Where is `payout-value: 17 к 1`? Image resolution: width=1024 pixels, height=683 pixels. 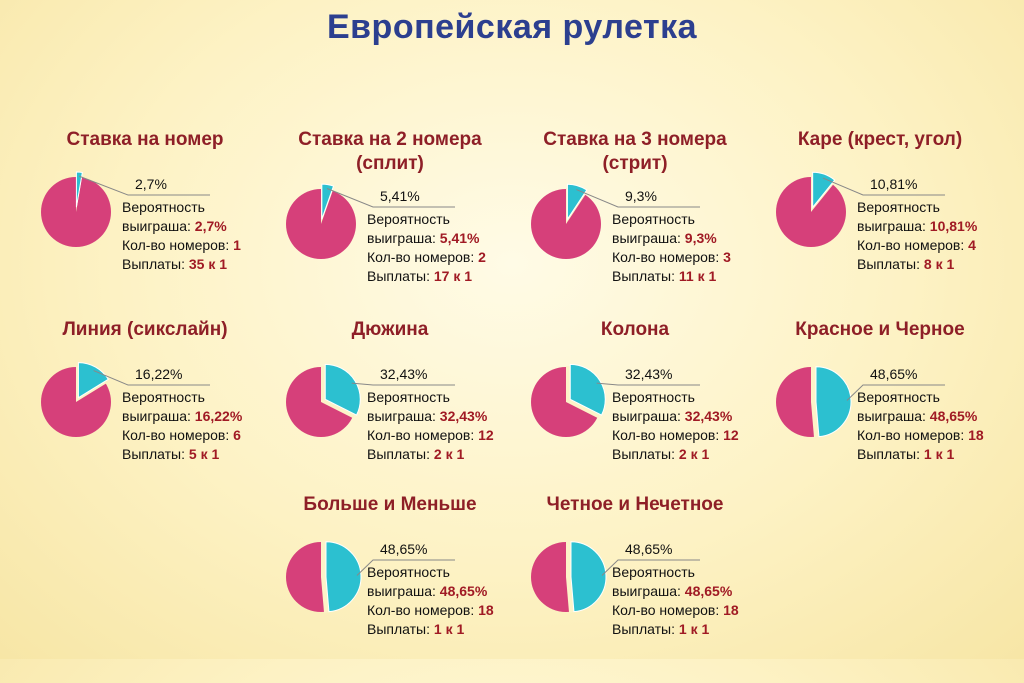
payout-value: 17 к 1 is located at coordinates (453, 276).